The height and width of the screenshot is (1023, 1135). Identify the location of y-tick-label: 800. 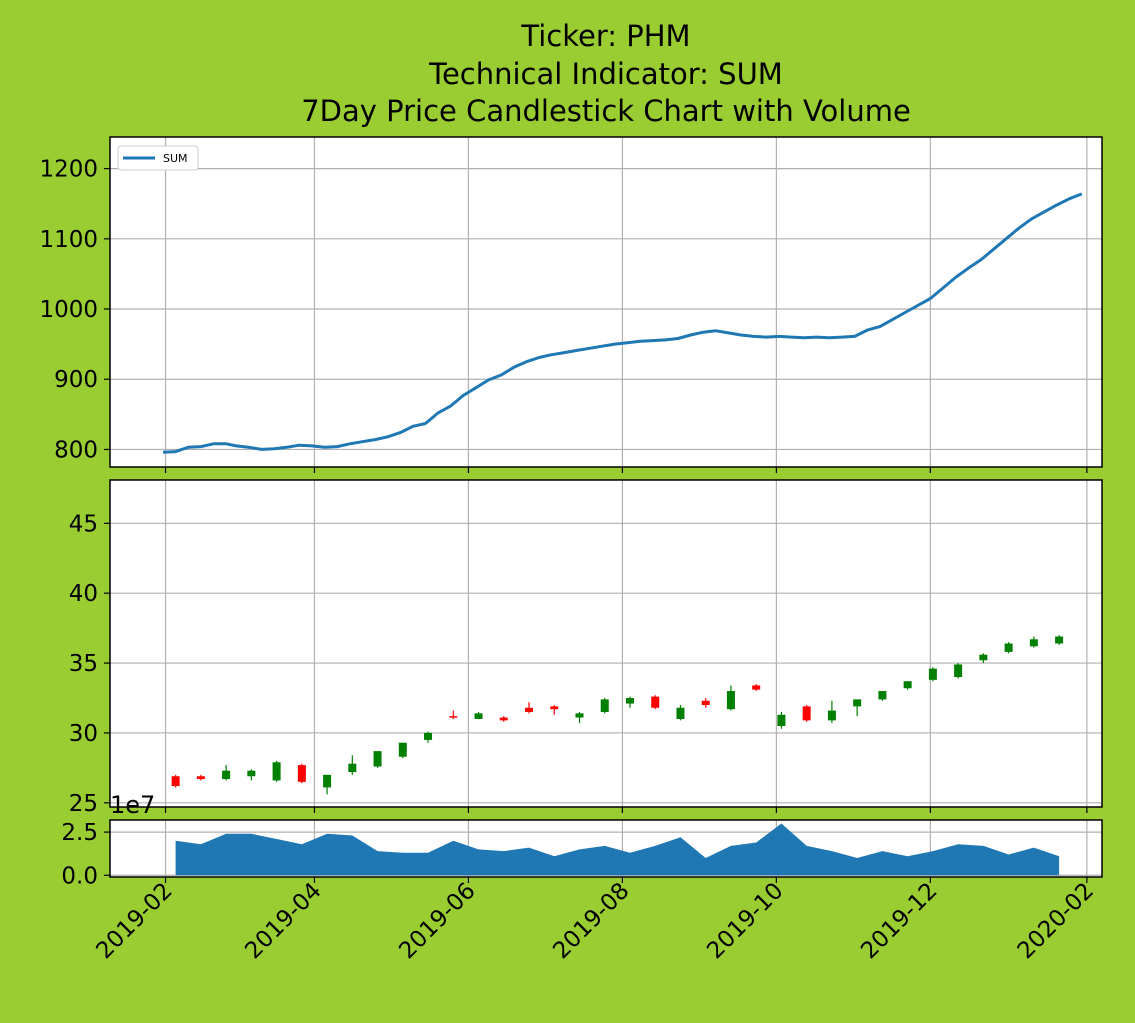
(76, 450).